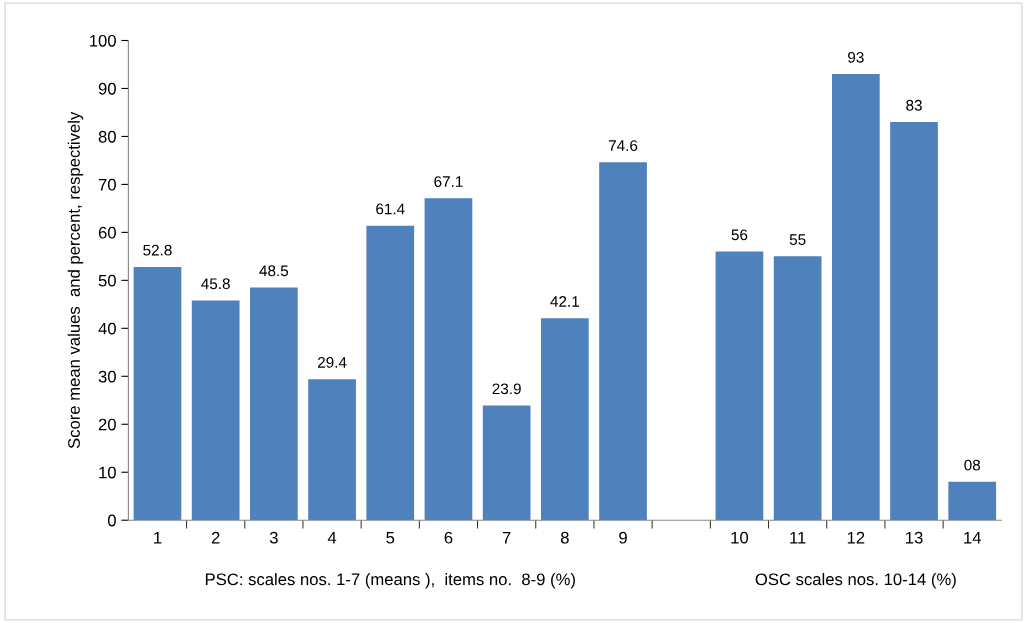 This screenshot has width=1027, height=623. What do you see at coordinates (739, 235) in the screenshot?
I see `data-label: 56` at bounding box center [739, 235].